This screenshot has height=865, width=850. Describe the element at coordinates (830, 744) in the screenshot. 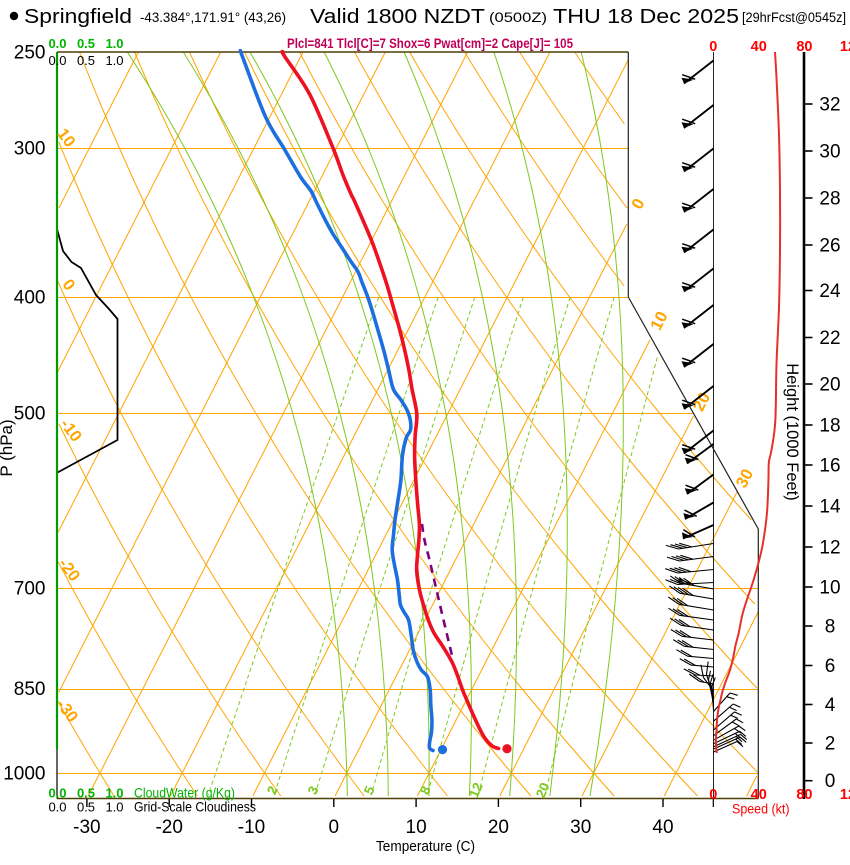

I see `svg-text: 2` at that location.